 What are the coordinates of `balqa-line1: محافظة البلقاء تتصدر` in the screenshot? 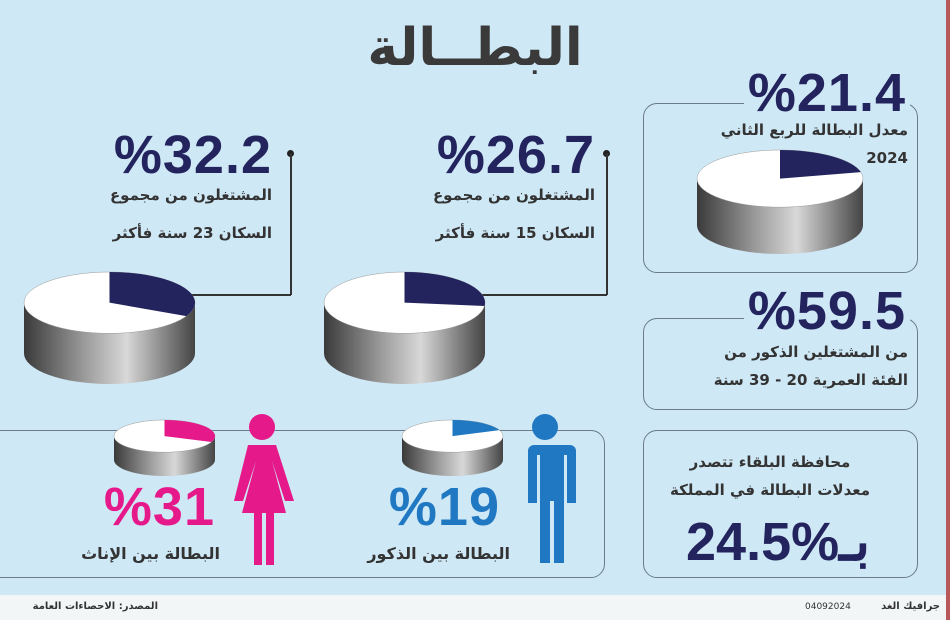 It's located at (770, 462).